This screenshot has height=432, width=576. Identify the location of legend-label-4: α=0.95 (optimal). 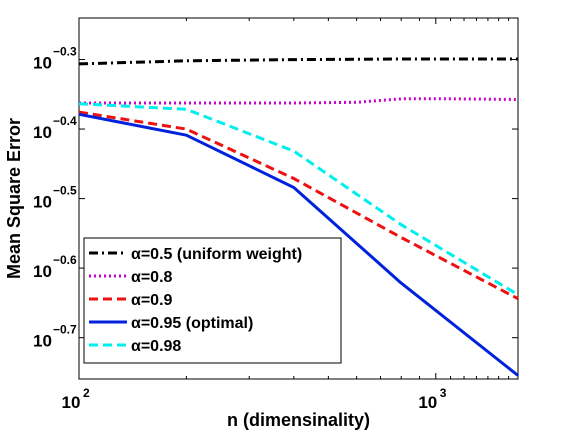
(192, 323).